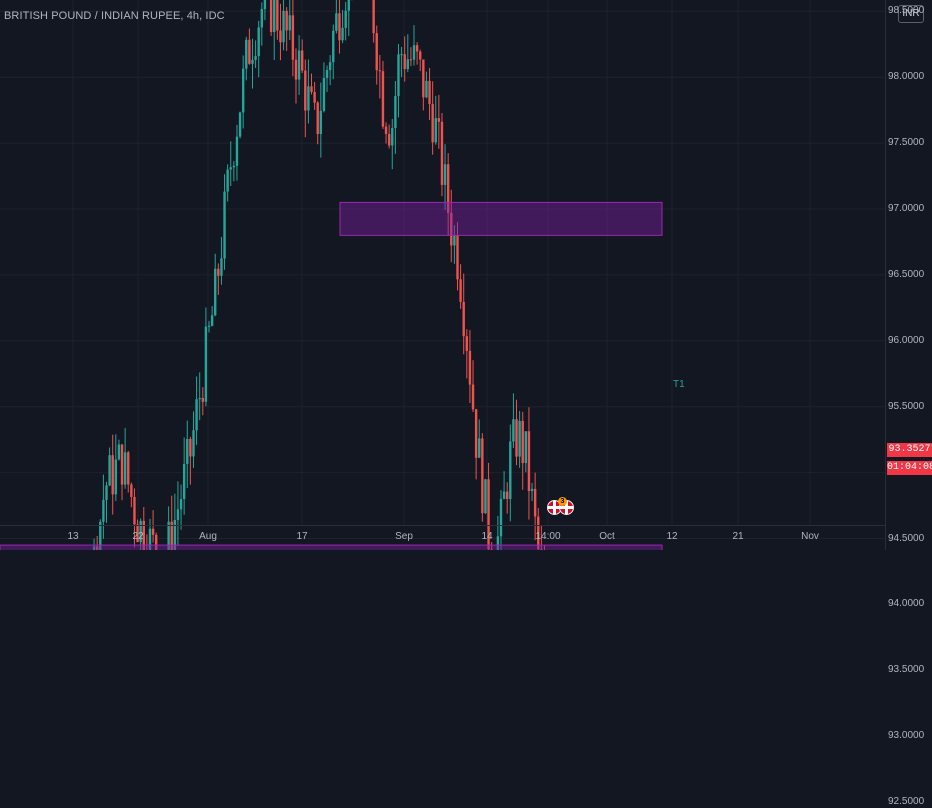 The image size is (932, 808). I want to click on price-tick-label: 97.0000, so click(906, 208).